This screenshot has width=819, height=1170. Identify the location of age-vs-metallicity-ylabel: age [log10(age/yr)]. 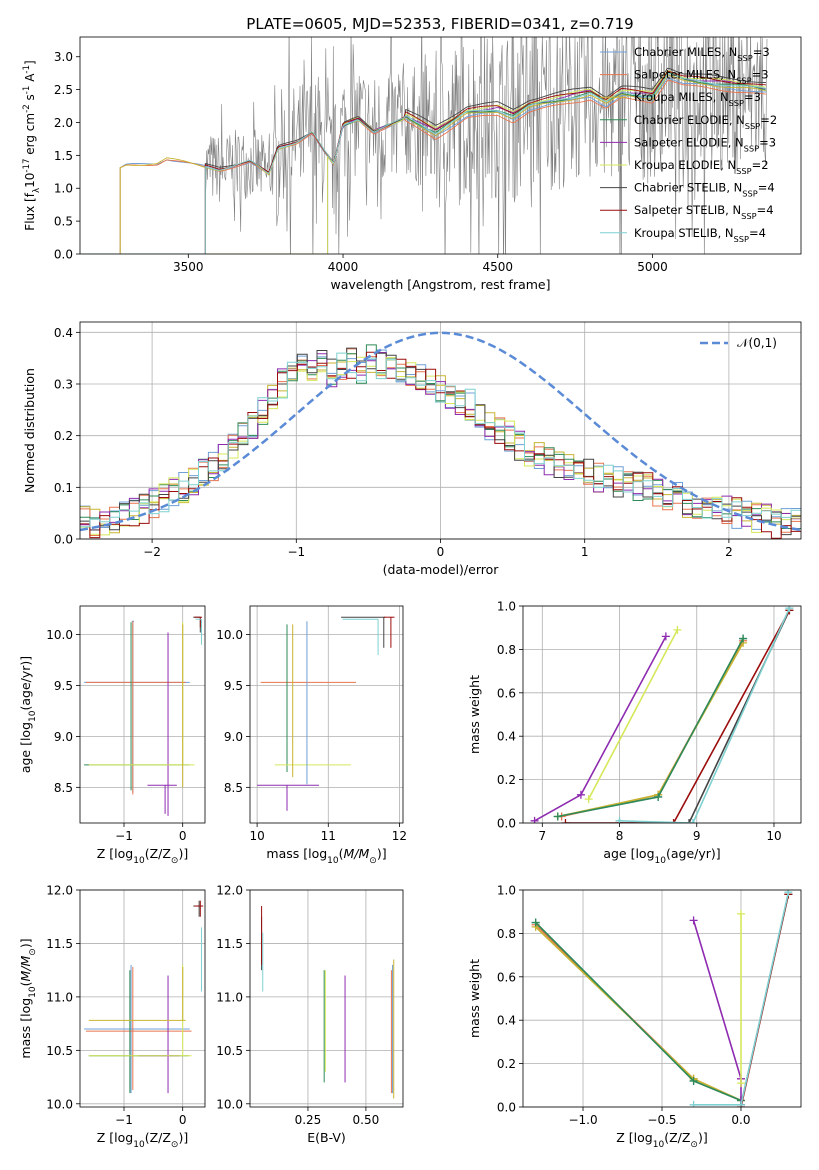
(28, 714).